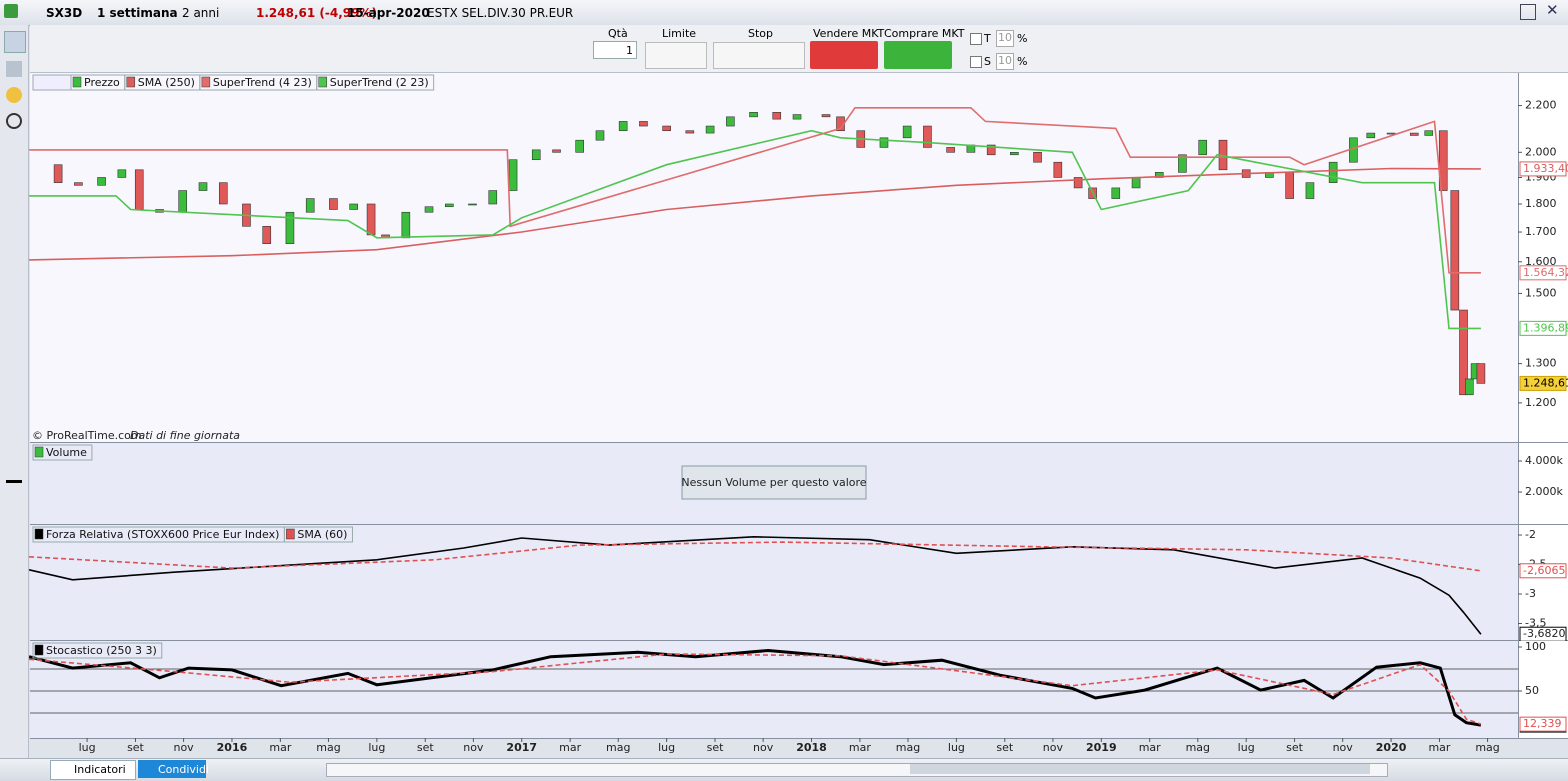  I want to click on y-tick-label: 2.200, so click(1541, 105).